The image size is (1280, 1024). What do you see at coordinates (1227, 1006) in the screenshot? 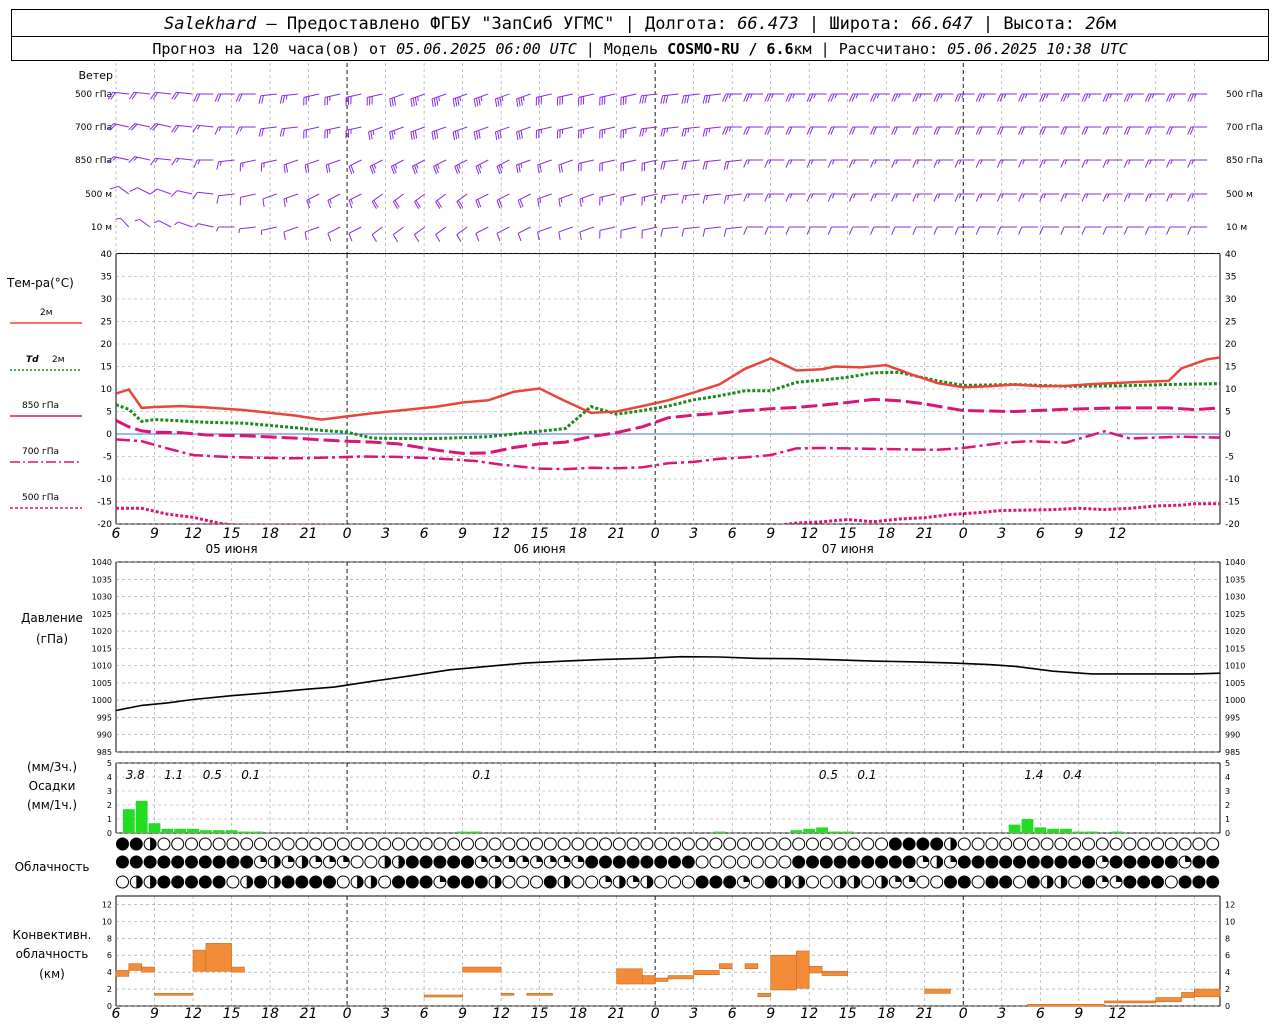
I see `conv-tick-right: 0` at bounding box center [1227, 1006].